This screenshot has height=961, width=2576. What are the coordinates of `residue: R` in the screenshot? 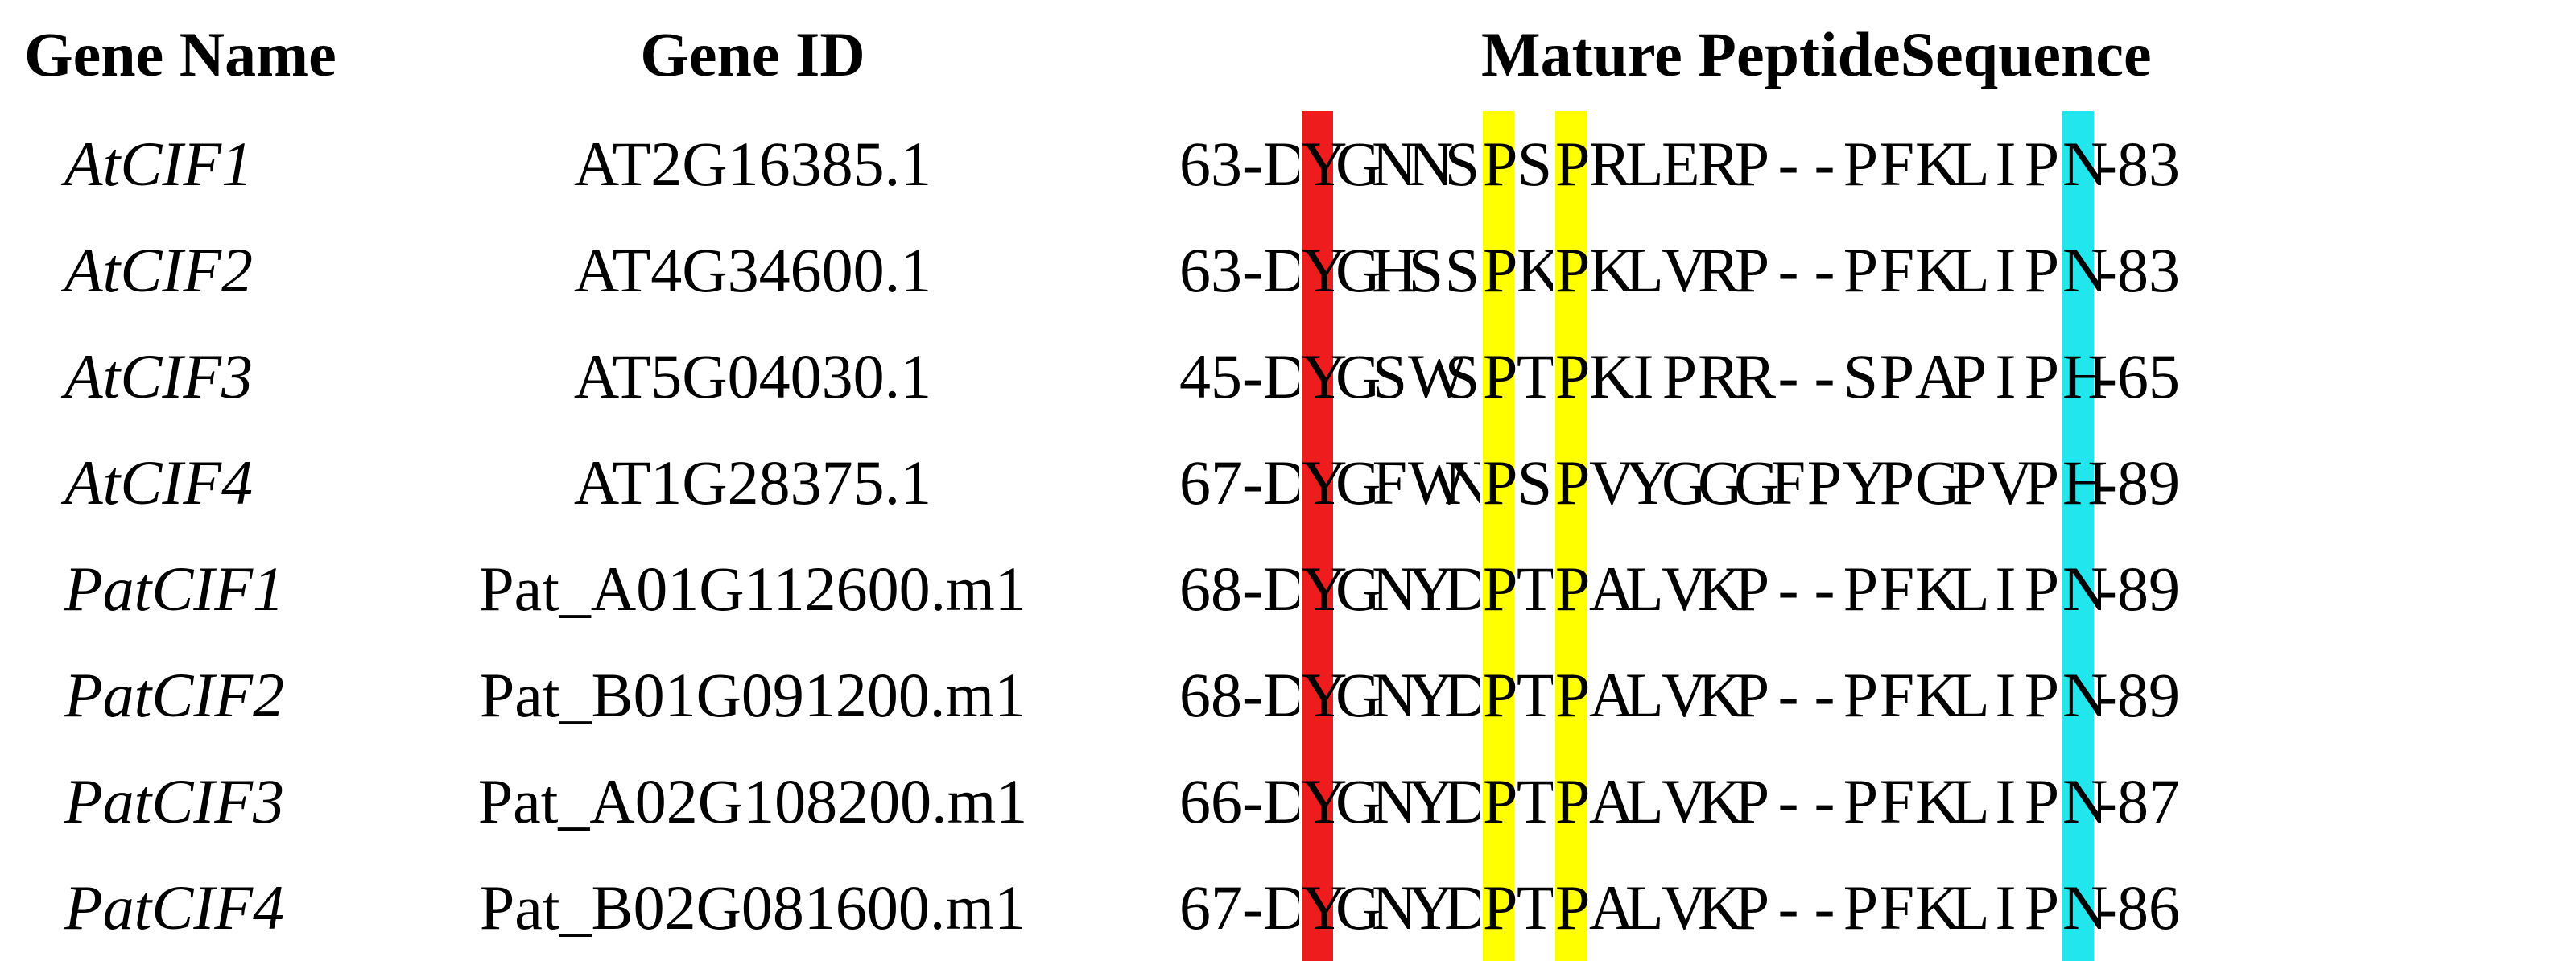 It's located at (1610, 164).